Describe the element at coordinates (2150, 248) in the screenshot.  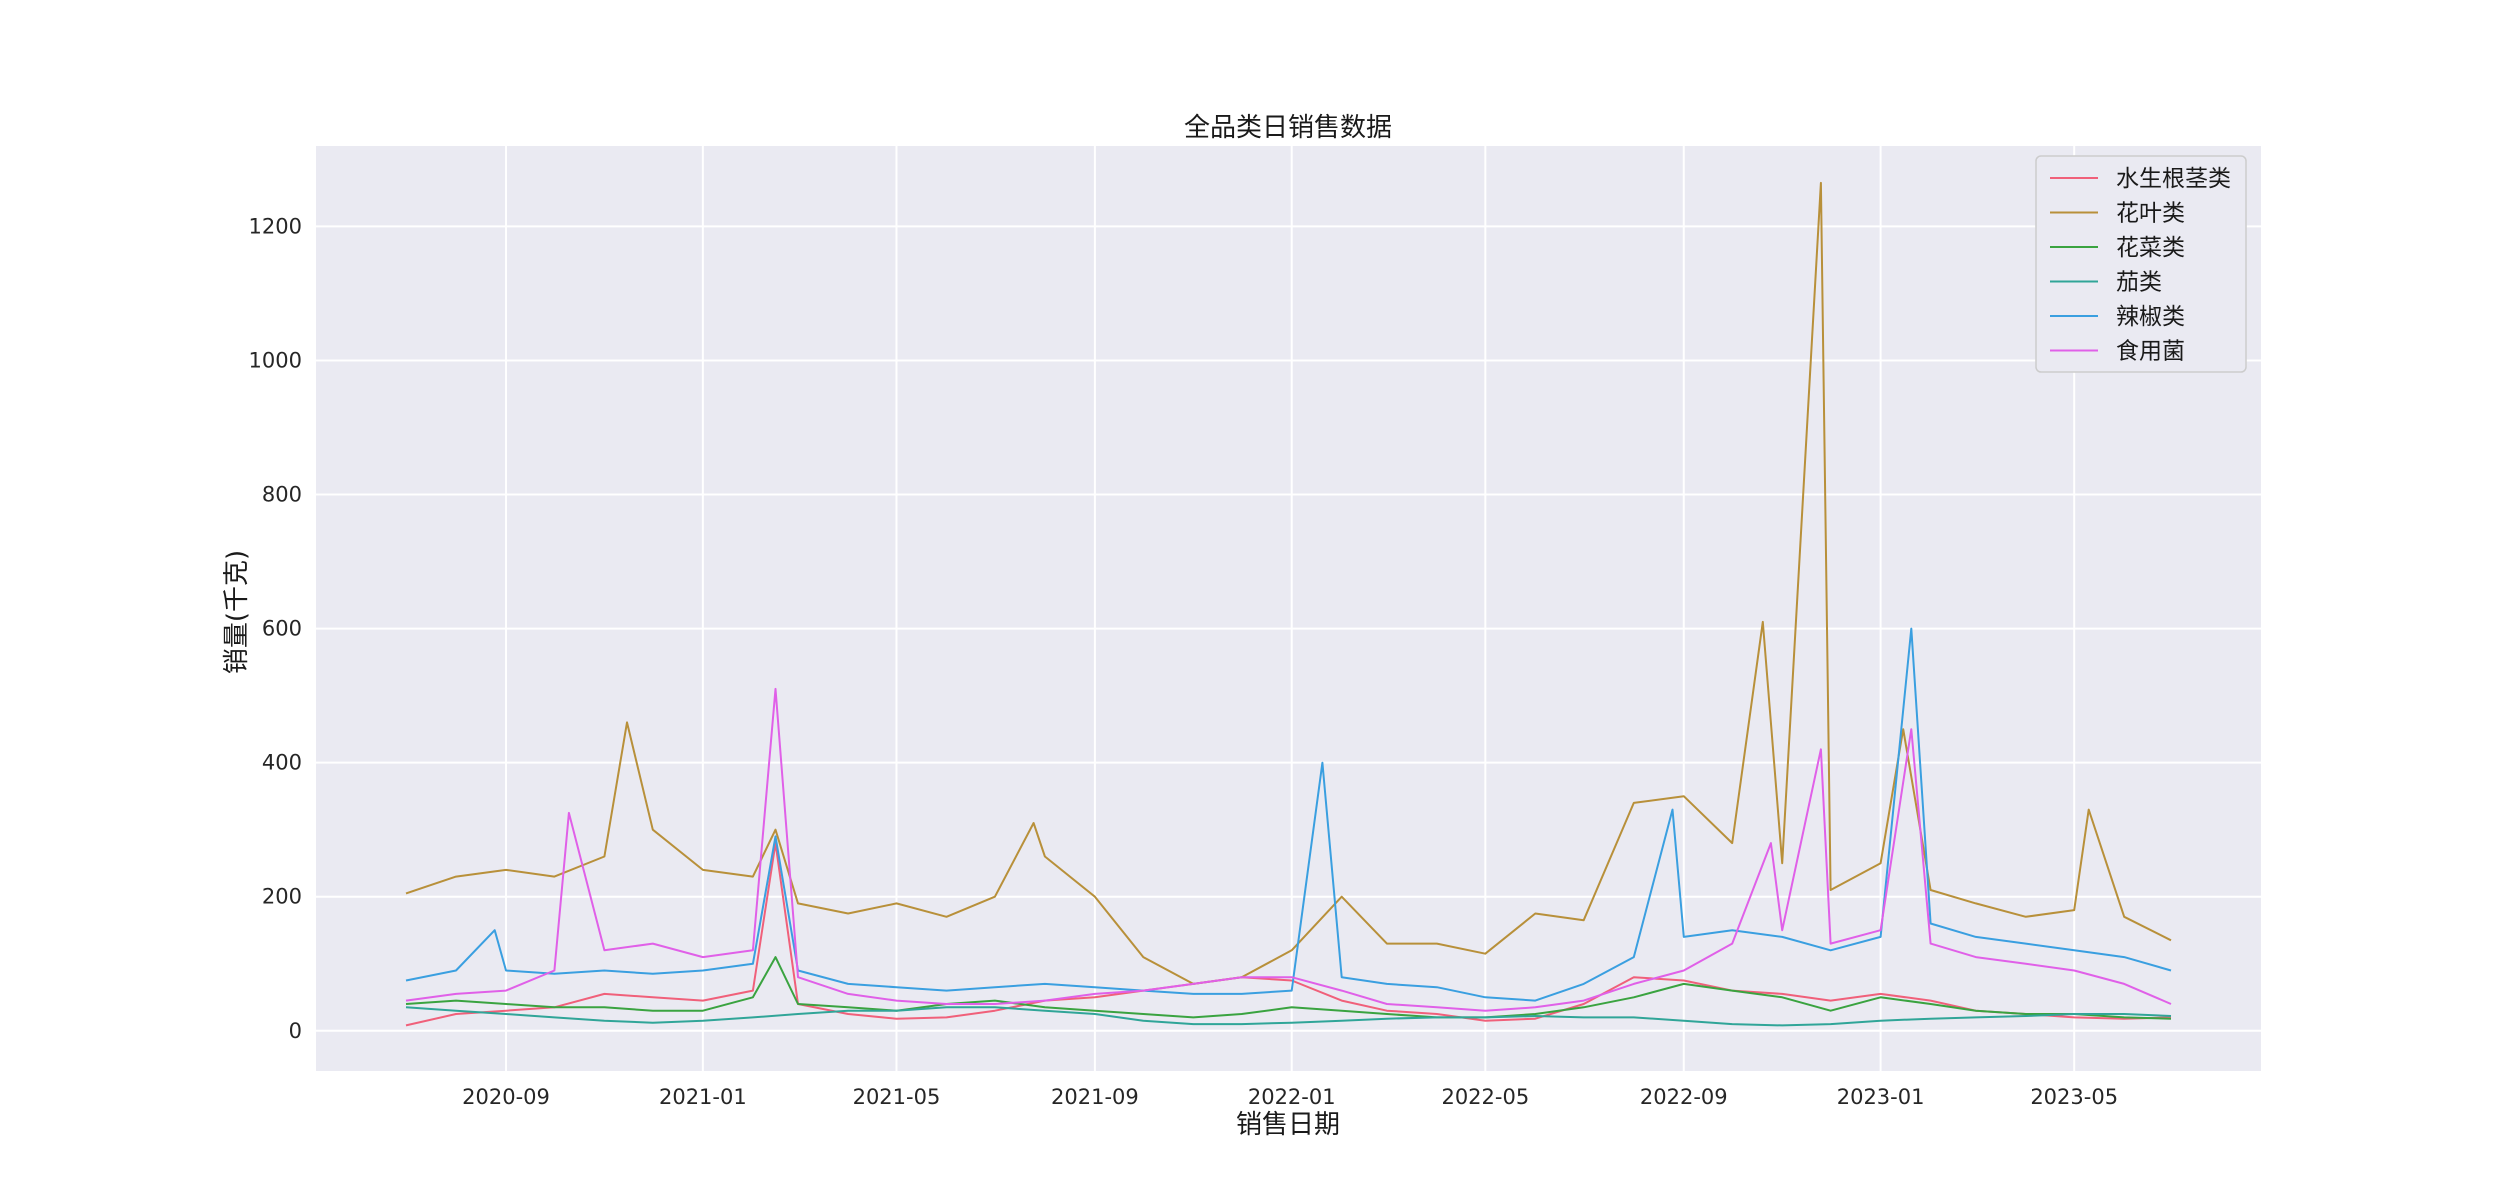
I see `legend-label: 花菜类` at that location.